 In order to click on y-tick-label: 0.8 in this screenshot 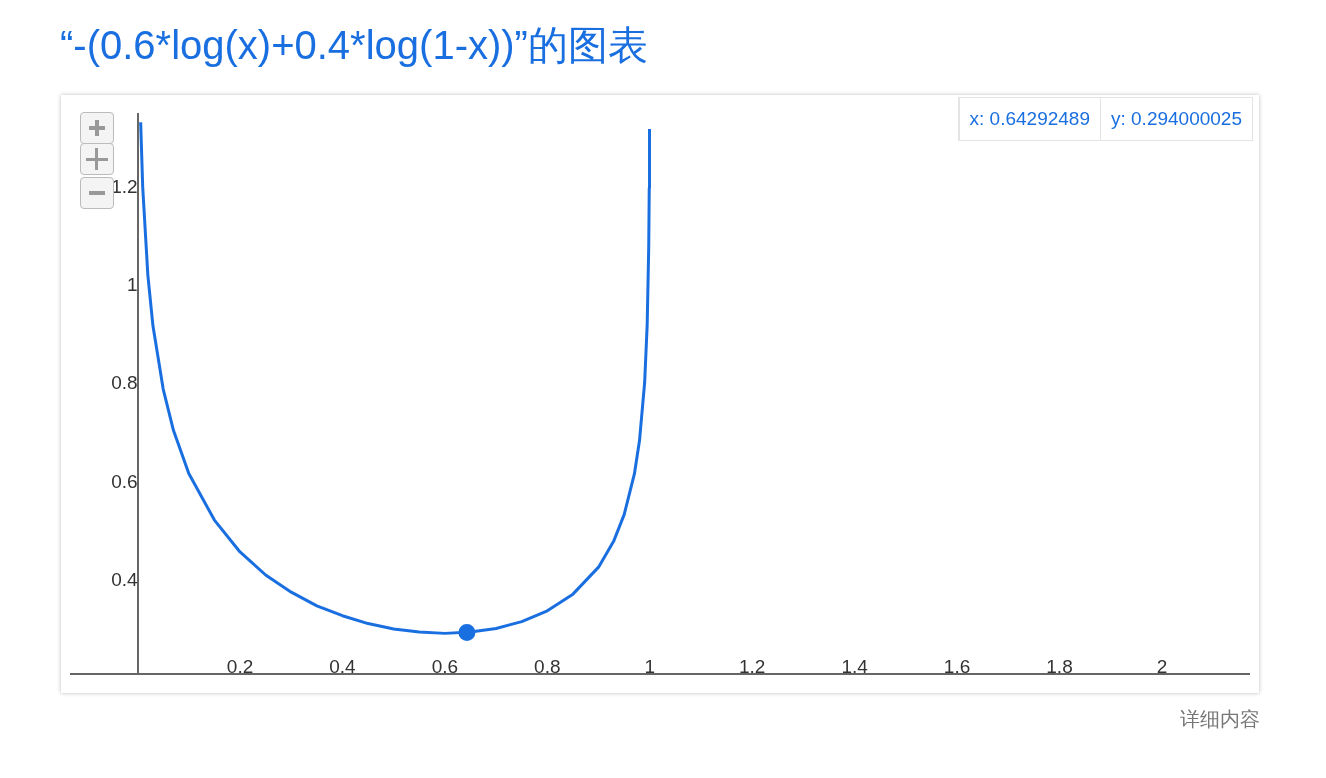, I will do `click(124, 383)`.